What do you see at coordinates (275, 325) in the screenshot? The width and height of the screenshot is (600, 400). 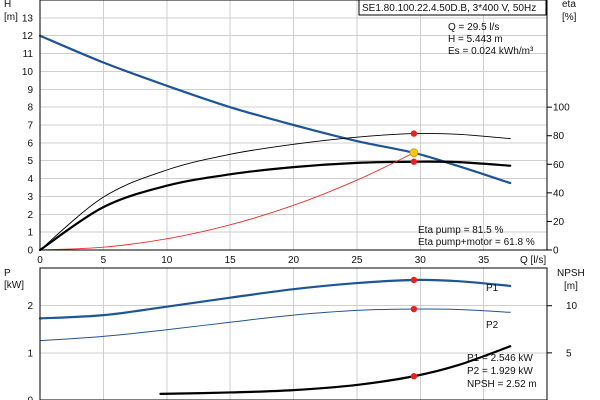 I see `p2-curve` at bounding box center [275, 325].